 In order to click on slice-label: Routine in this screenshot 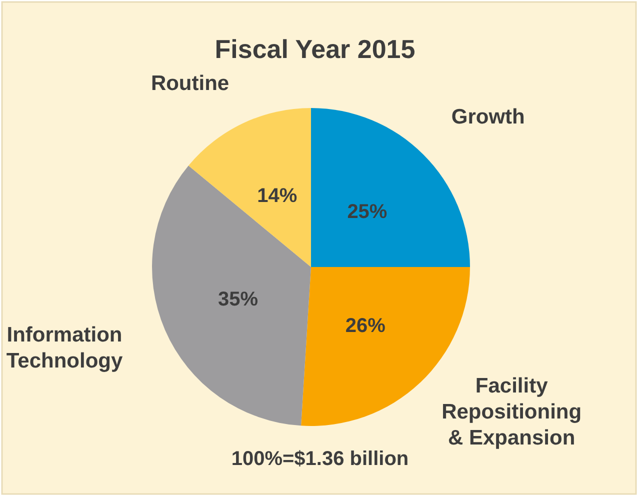, I will do `click(190, 83)`.